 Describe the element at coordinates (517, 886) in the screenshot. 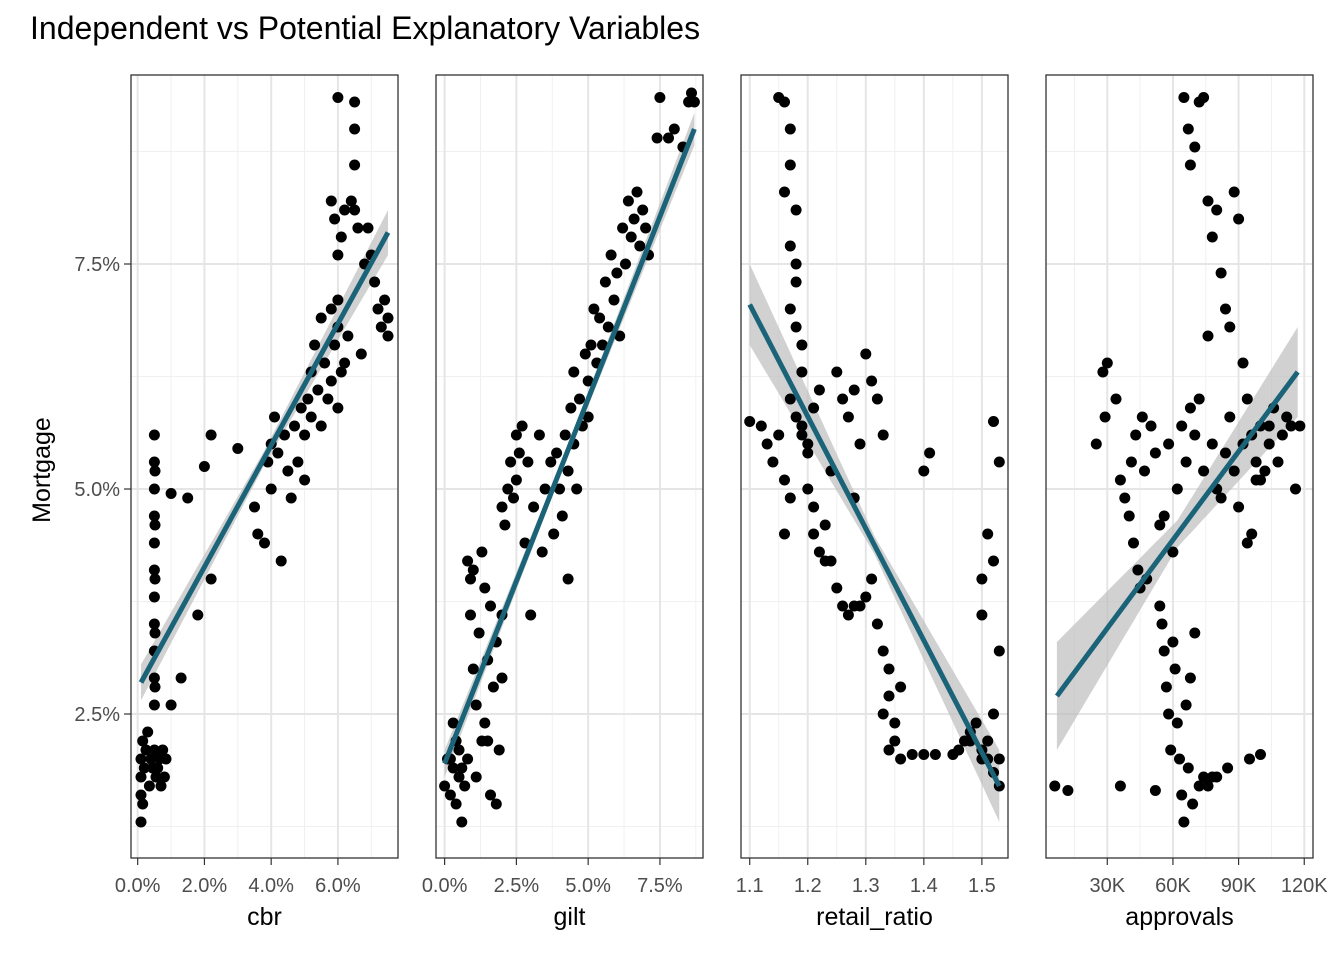

I see `x-tick-label: 2.5%` at that location.